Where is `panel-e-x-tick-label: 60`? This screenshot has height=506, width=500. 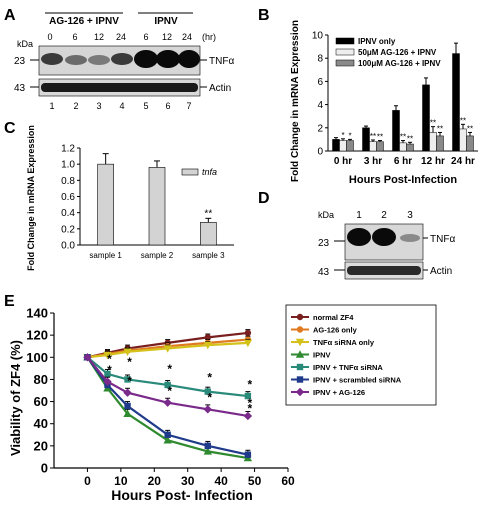 panel-e-x-tick-label: 60 is located at coordinates (288, 481).